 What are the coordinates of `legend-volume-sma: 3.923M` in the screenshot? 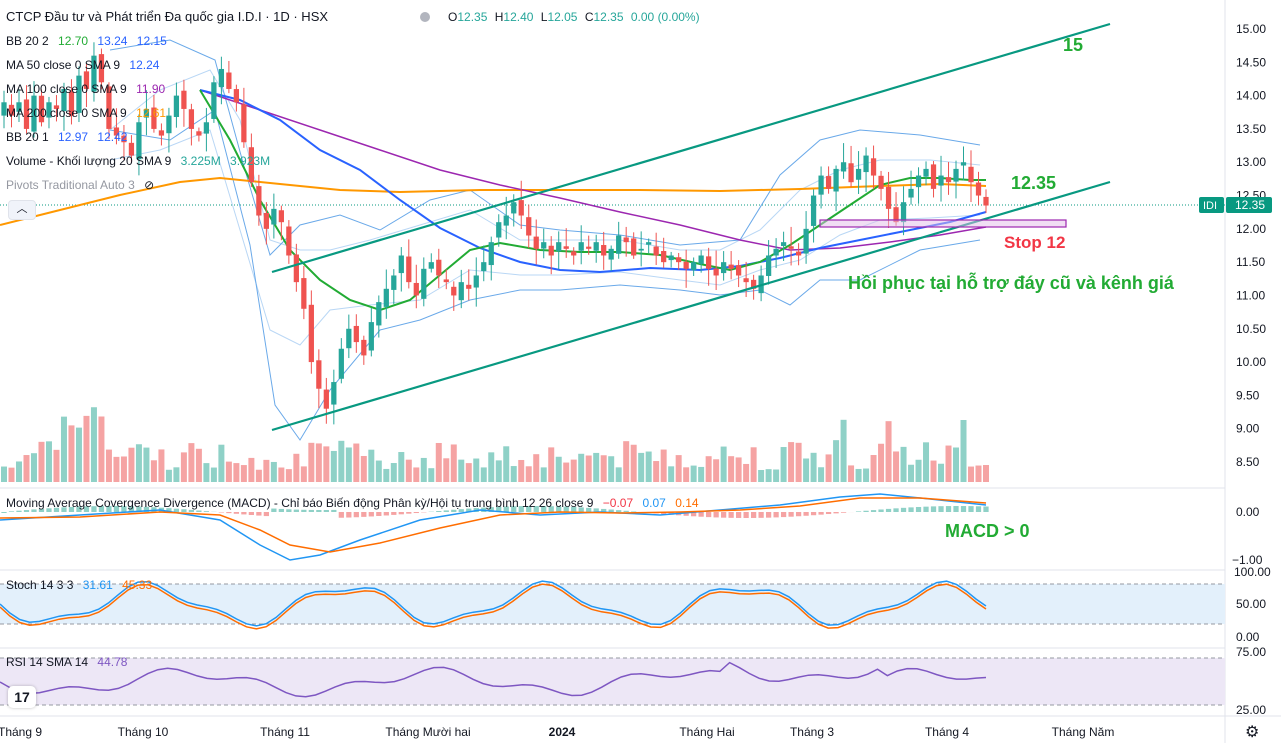 It's located at (250, 161).